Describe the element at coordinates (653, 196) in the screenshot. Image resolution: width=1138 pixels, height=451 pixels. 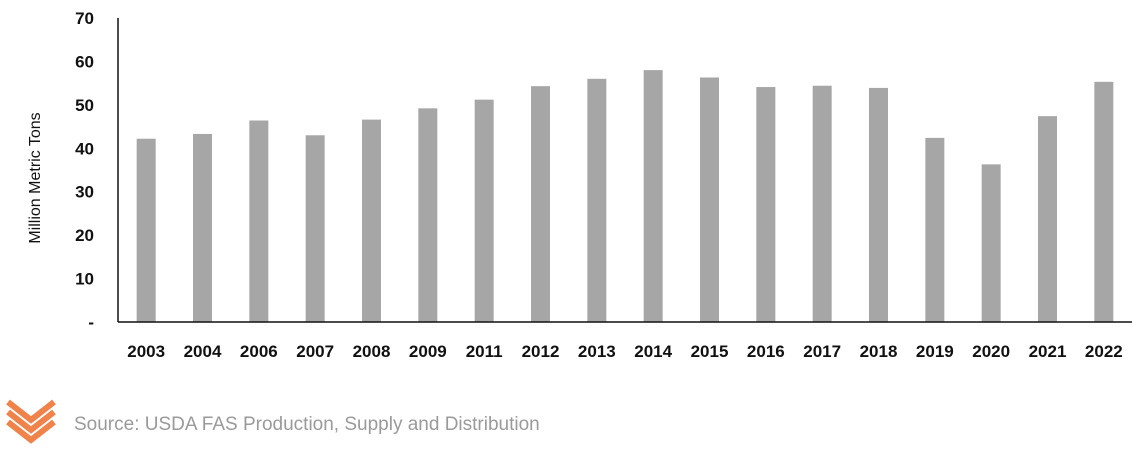
I see `bar-2014` at that location.